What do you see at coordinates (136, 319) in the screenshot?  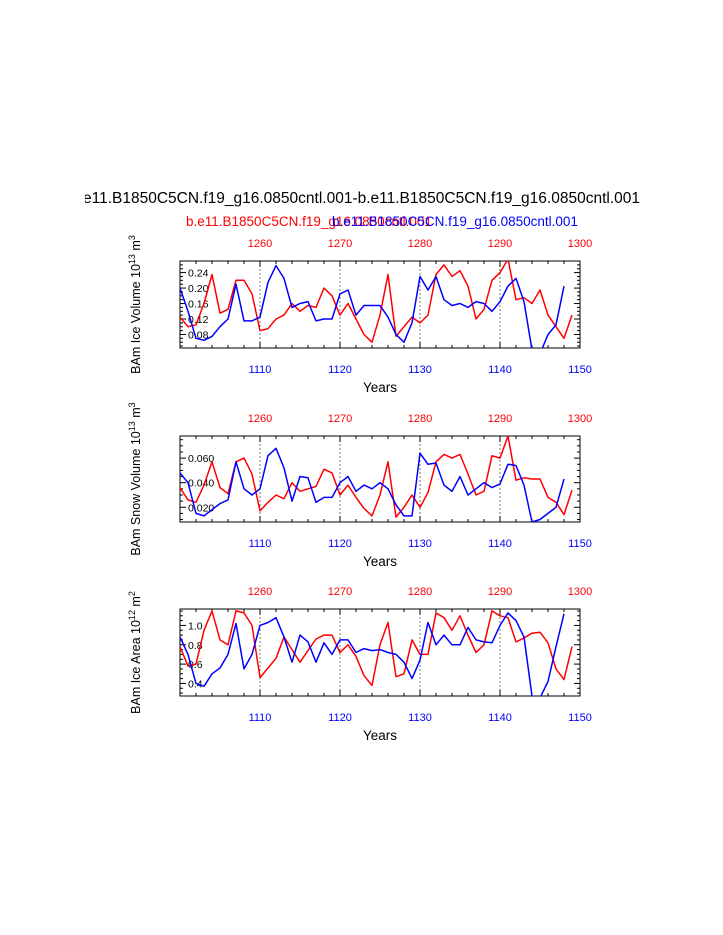 I see `y-axis-label-main: BAm Ice Volume 10` at bounding box center [136, 319].